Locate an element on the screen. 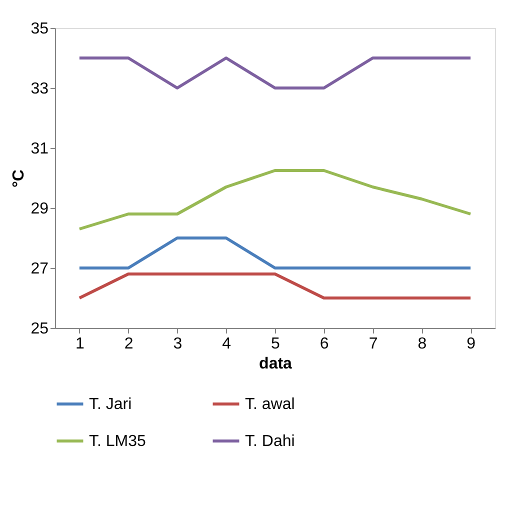  x-tick-label: 4 is located at coordinates (227, 344).